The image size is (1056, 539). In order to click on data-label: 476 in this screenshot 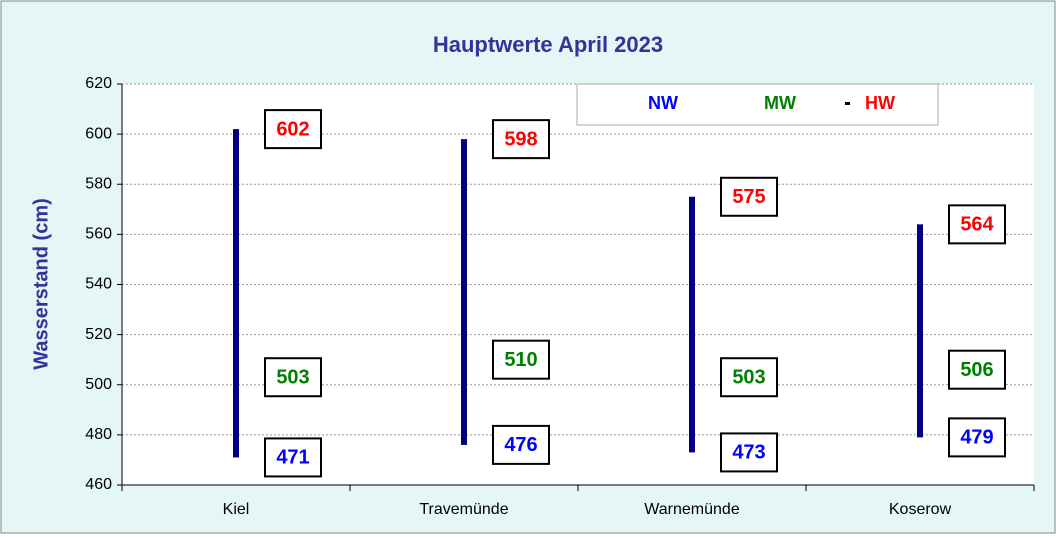, I will do `click(520, 445)`.